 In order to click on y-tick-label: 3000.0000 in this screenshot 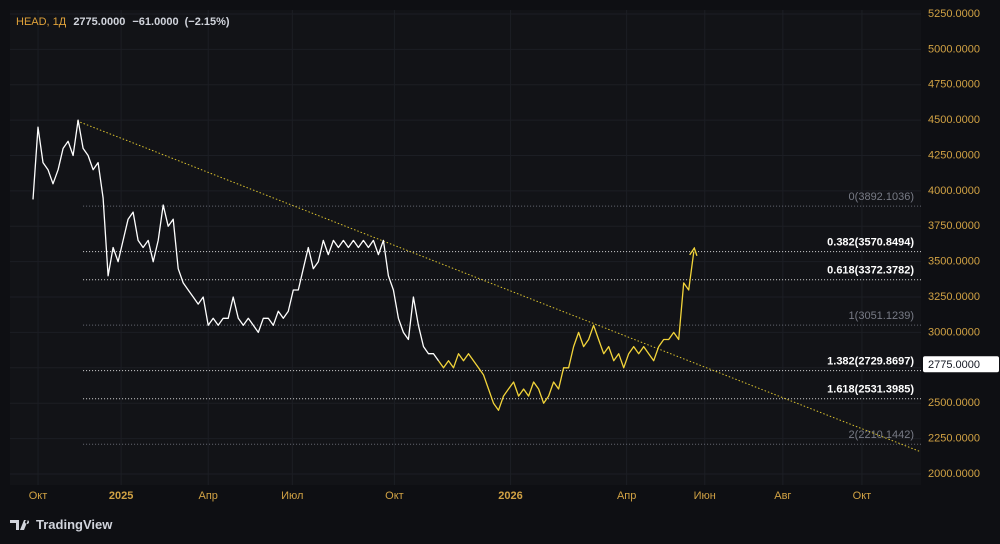, I will do `click(954, 332)`.